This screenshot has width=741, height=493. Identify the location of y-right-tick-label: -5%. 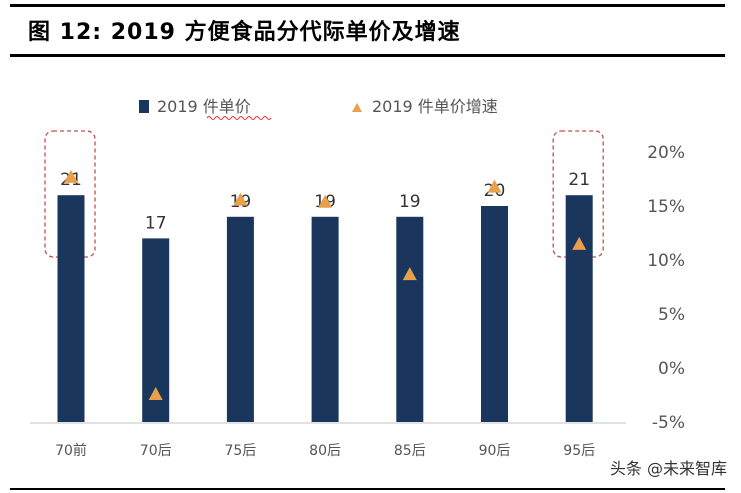
(668, 423).